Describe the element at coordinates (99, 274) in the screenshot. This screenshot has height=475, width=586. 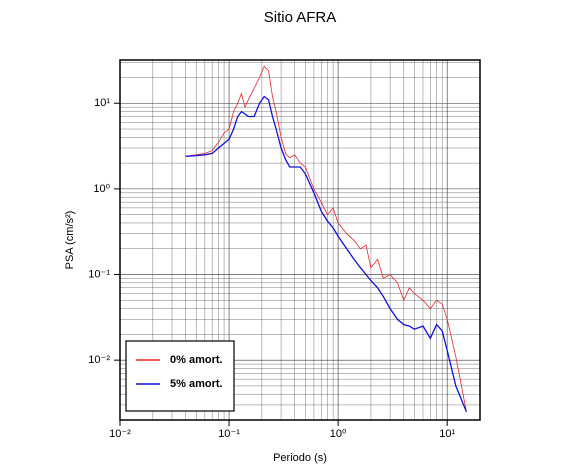
I see `y-tick-label: 10⁻¹` at that location.